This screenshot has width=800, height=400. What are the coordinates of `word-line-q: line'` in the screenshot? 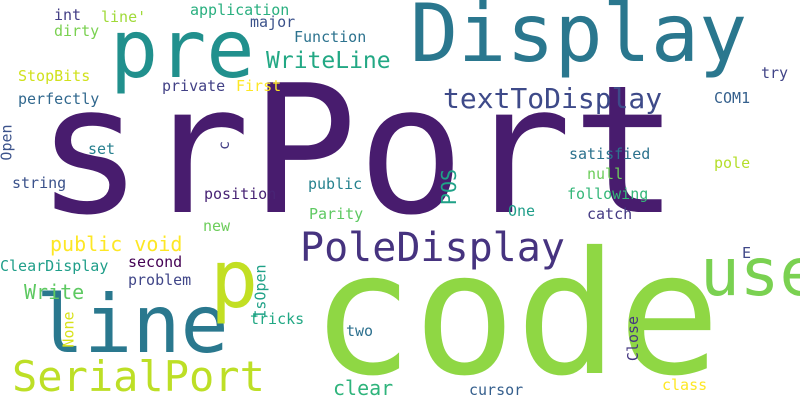 It's located at (124, 17).